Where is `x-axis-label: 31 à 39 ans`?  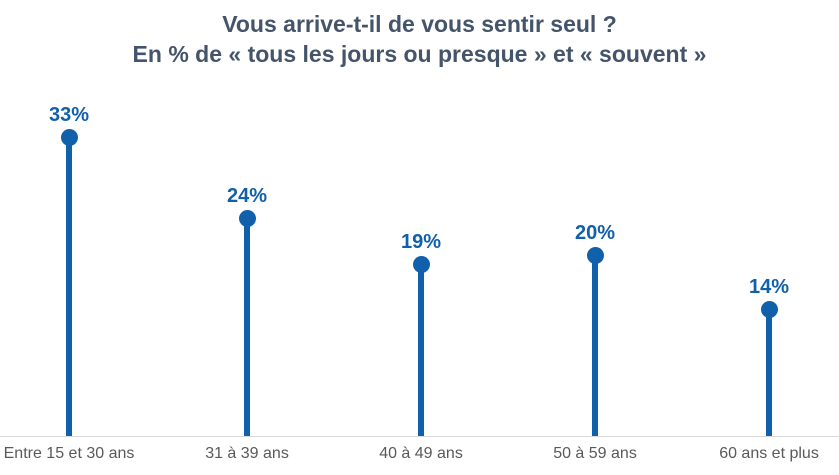 x-axis-label: 31 à 39 ans is located at coordinates (247, 453).